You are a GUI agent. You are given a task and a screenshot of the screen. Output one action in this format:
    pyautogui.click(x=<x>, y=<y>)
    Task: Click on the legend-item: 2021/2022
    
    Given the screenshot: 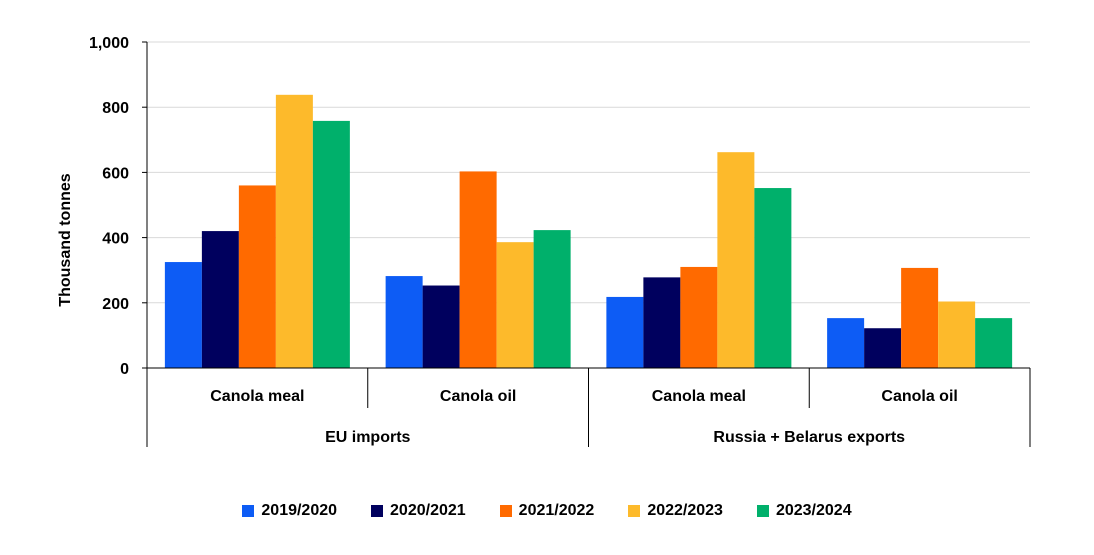 What is the action you would take?
    pyautogui.click(x=547, y=511)
    